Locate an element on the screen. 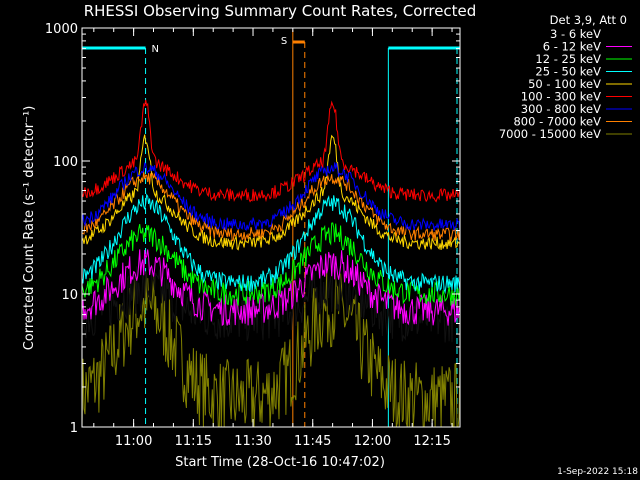  legend-label: 6 - 12 keV is located at coordinates (572, 47).